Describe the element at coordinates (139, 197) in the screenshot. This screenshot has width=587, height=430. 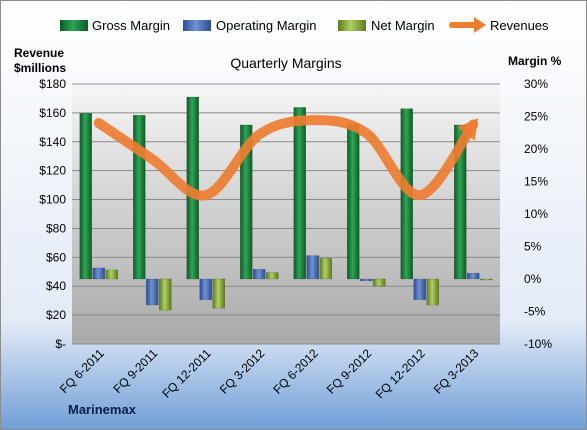
I see `bar-gross-margin-fq-9-2011` at that location.